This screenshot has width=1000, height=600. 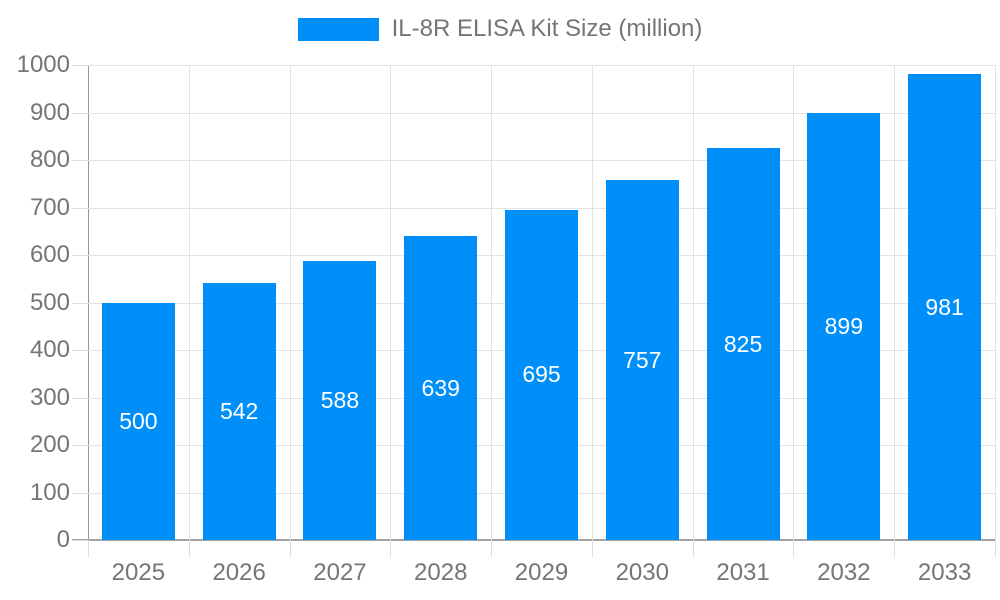 I want to click on x-axis-tick-label: 2028, so click(x=441, y=572).